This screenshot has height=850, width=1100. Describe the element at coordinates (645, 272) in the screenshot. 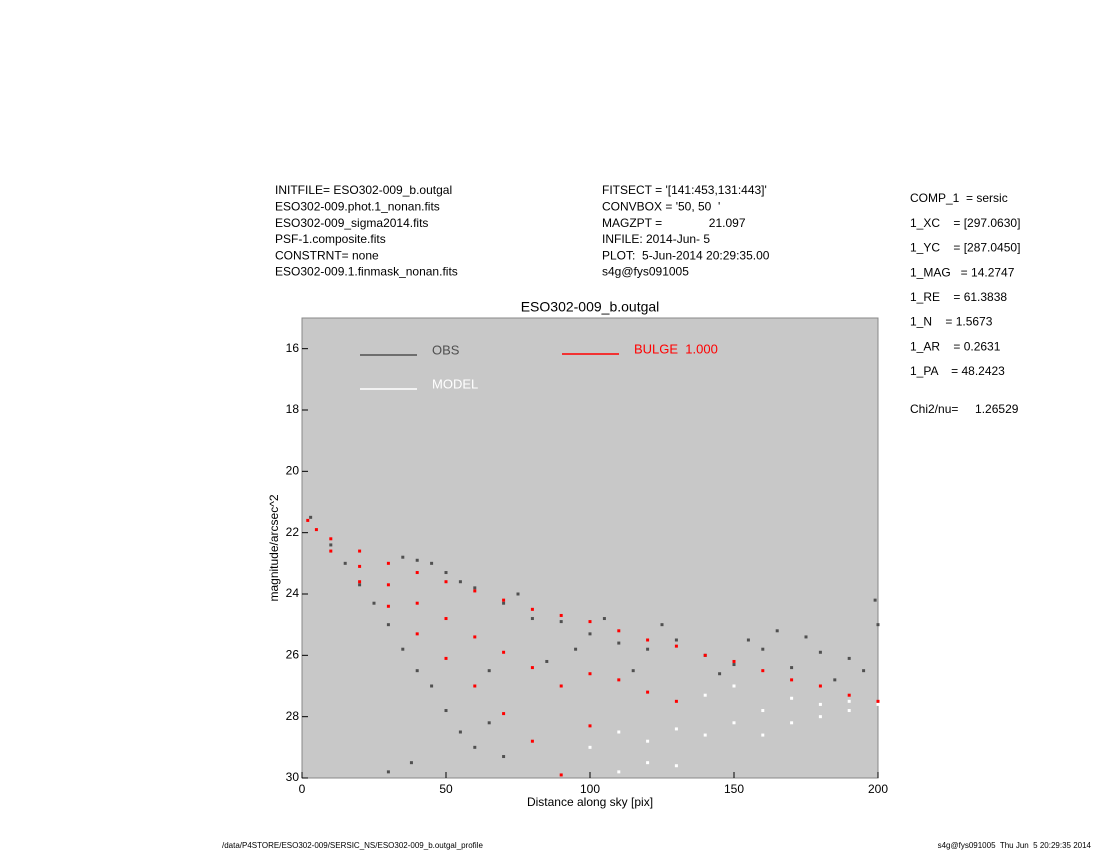

I see `header-middle-line: s4g@fys091005` at that location.